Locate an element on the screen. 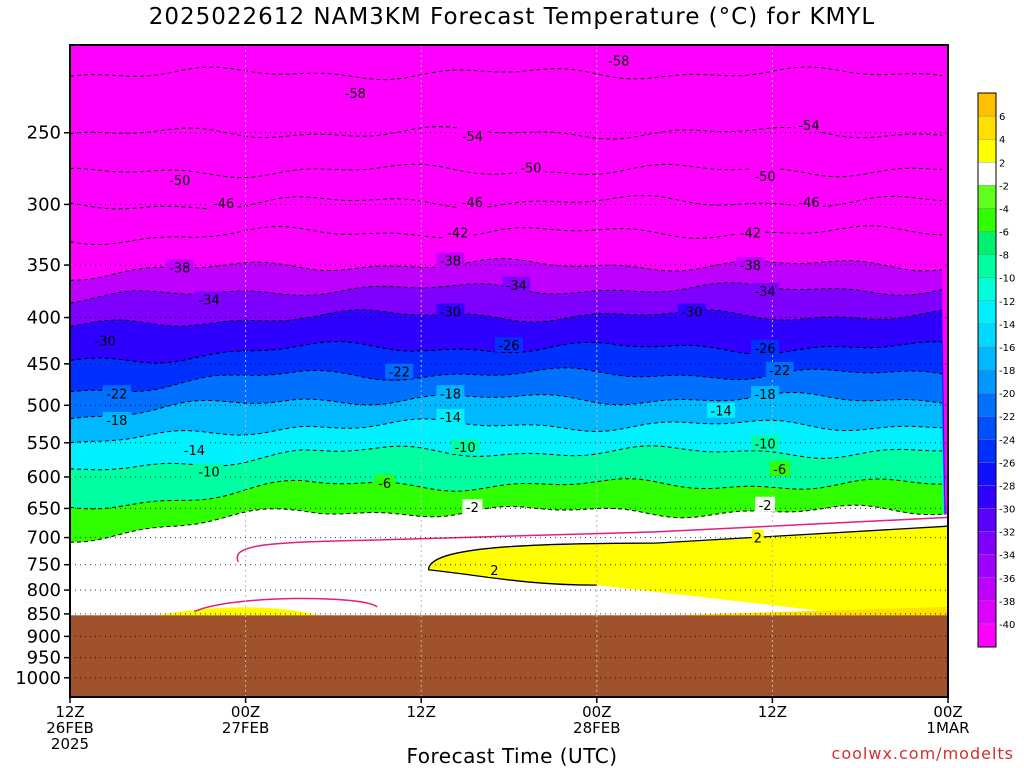 Image resolution: width=1024 pixels, height=768 pixels. colorbar-tick-label: -36 is located at coordinates (1007, 579).